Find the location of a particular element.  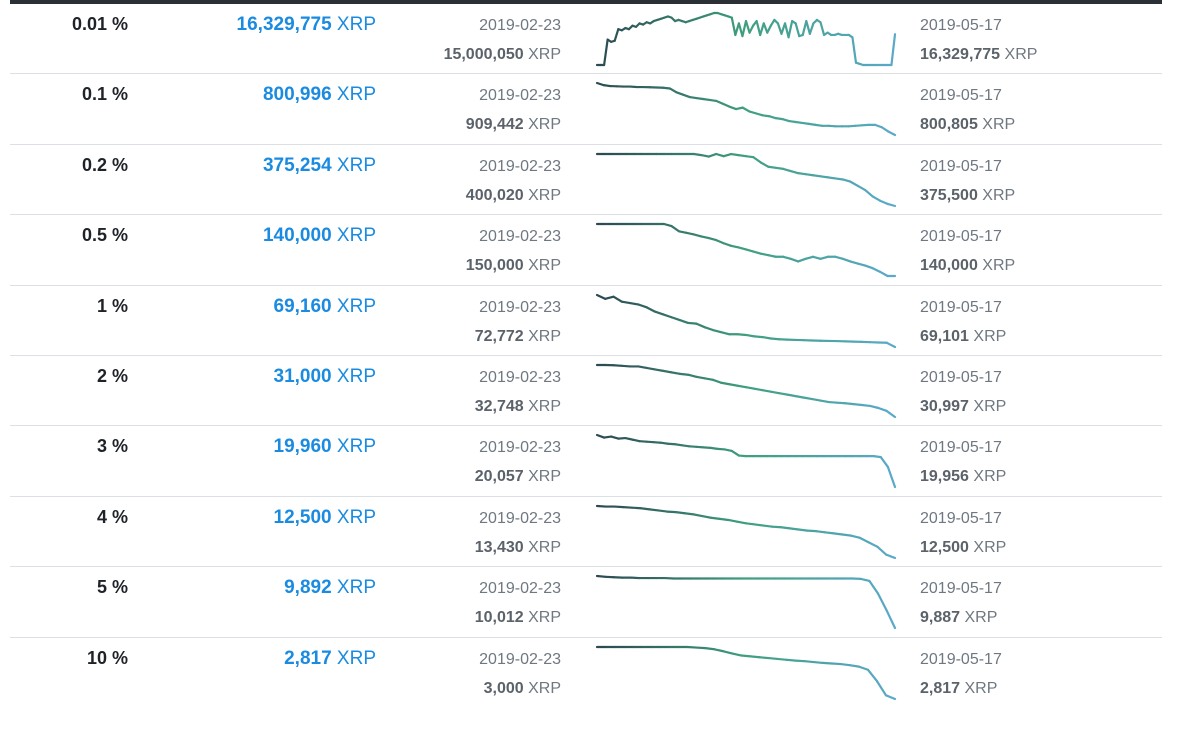

end-value: 140,000 XRP is located at coordinates (967, 266).